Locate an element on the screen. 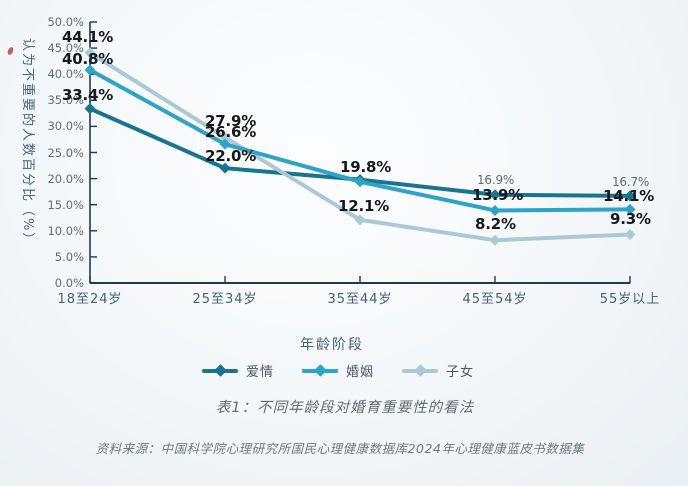 The width and height of the screenshot is (688, 486). data-label-子女: 8.2% is located at coordinates (495, 224).